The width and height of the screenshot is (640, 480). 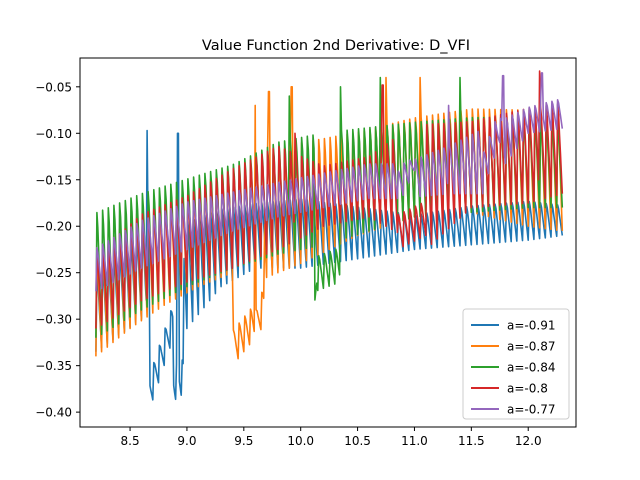 What do you see at coordinates (53, 180) in the screenshot?
I see `y-tick-label: −0.15` at bounding box center [53, 180].